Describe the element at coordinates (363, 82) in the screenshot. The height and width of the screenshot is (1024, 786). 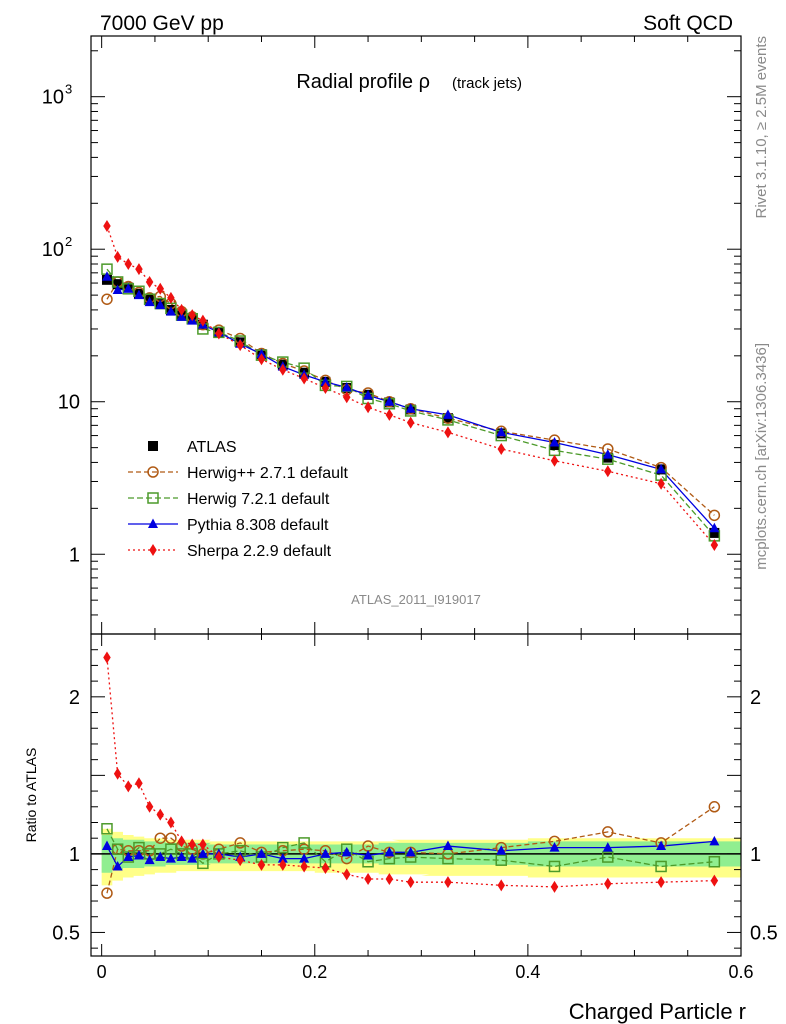
I see `chart-title: Radial profile ρ` at that location.